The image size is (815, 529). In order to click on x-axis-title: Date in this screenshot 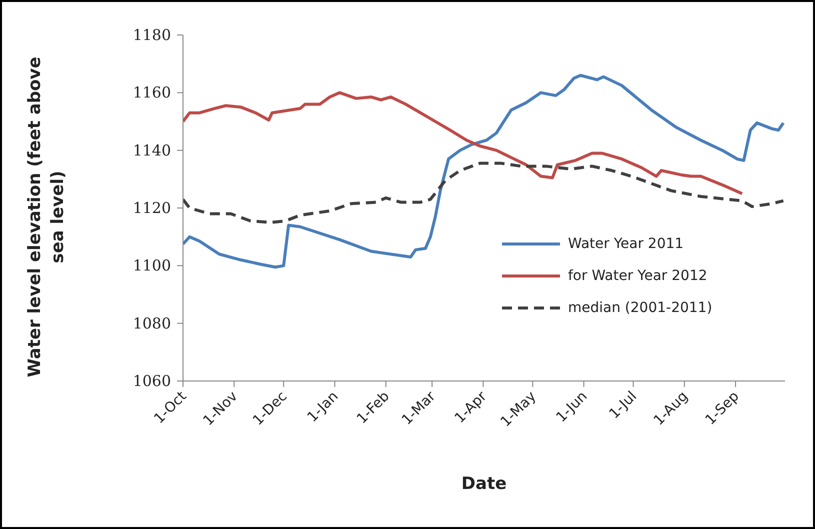, I will do `click(484, 484)`.